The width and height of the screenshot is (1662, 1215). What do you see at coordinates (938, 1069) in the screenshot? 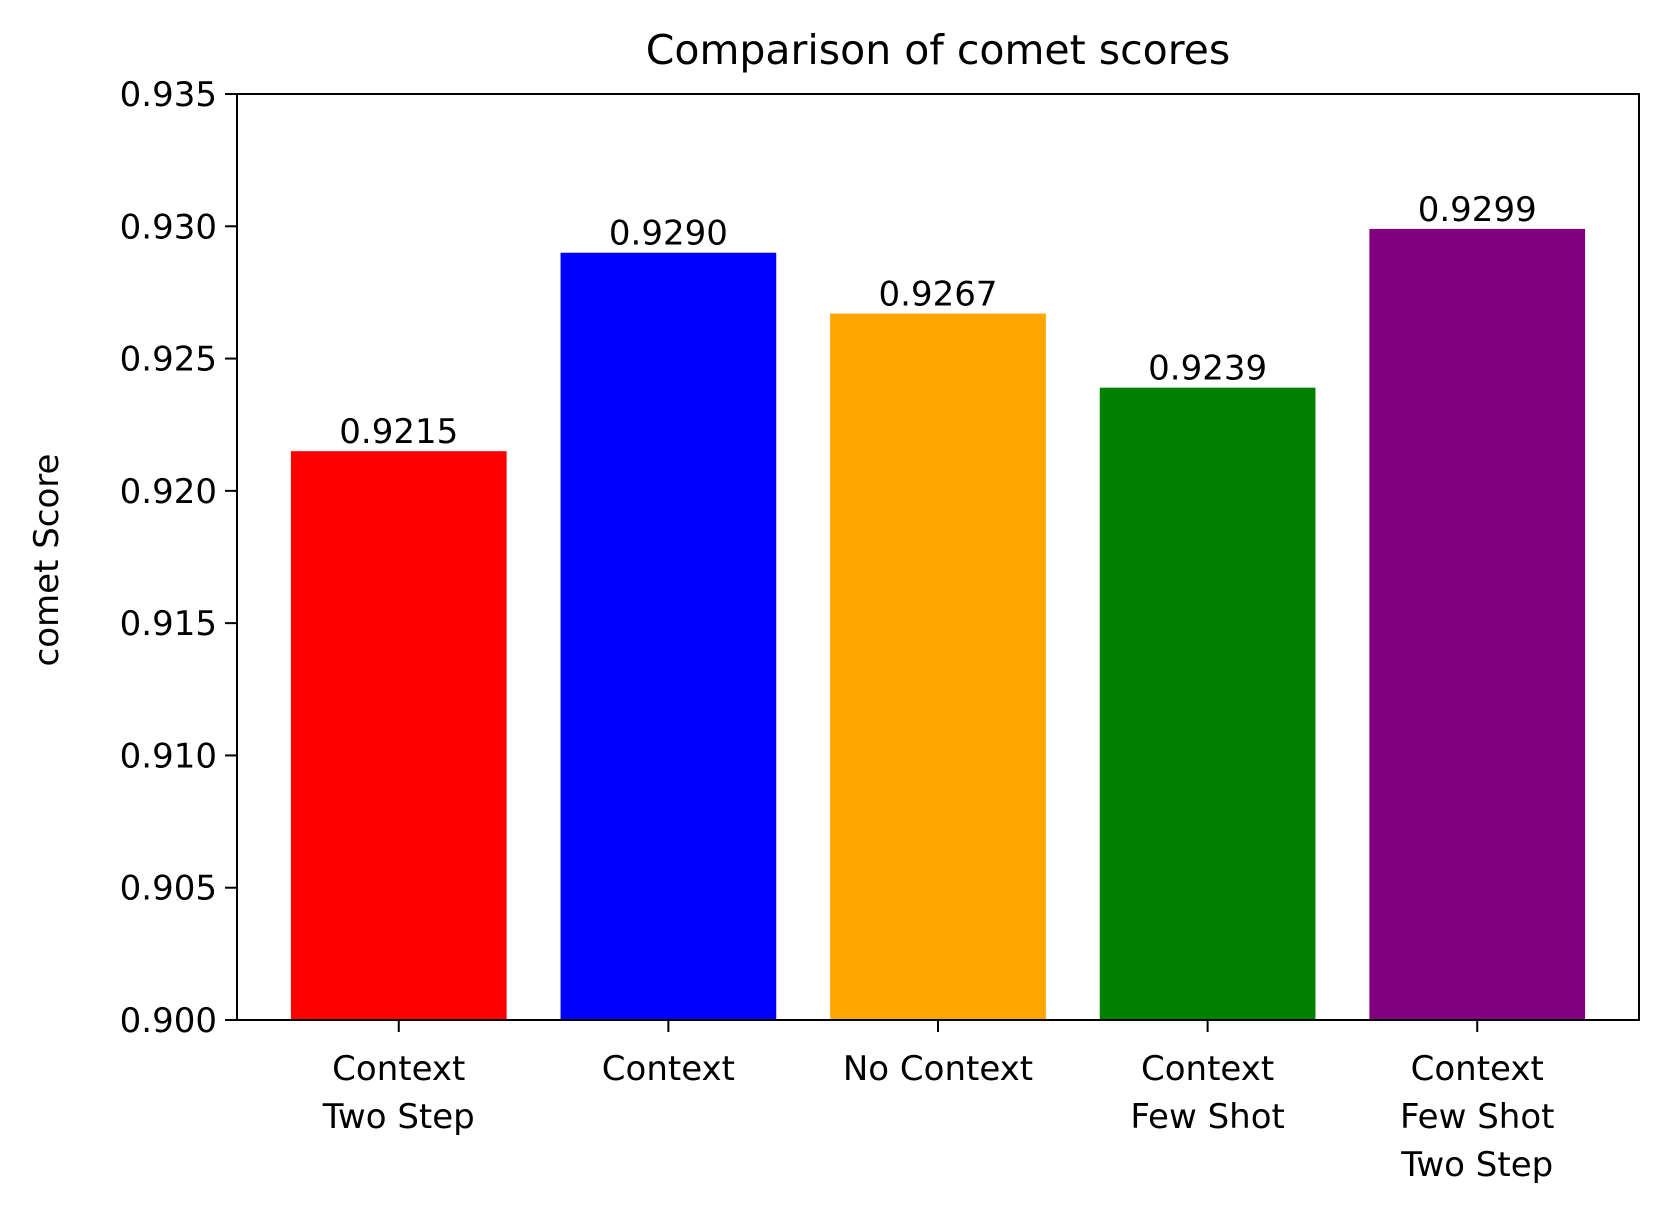
I see `x-tick-label: No Context` at bounding box center [938, 1069].